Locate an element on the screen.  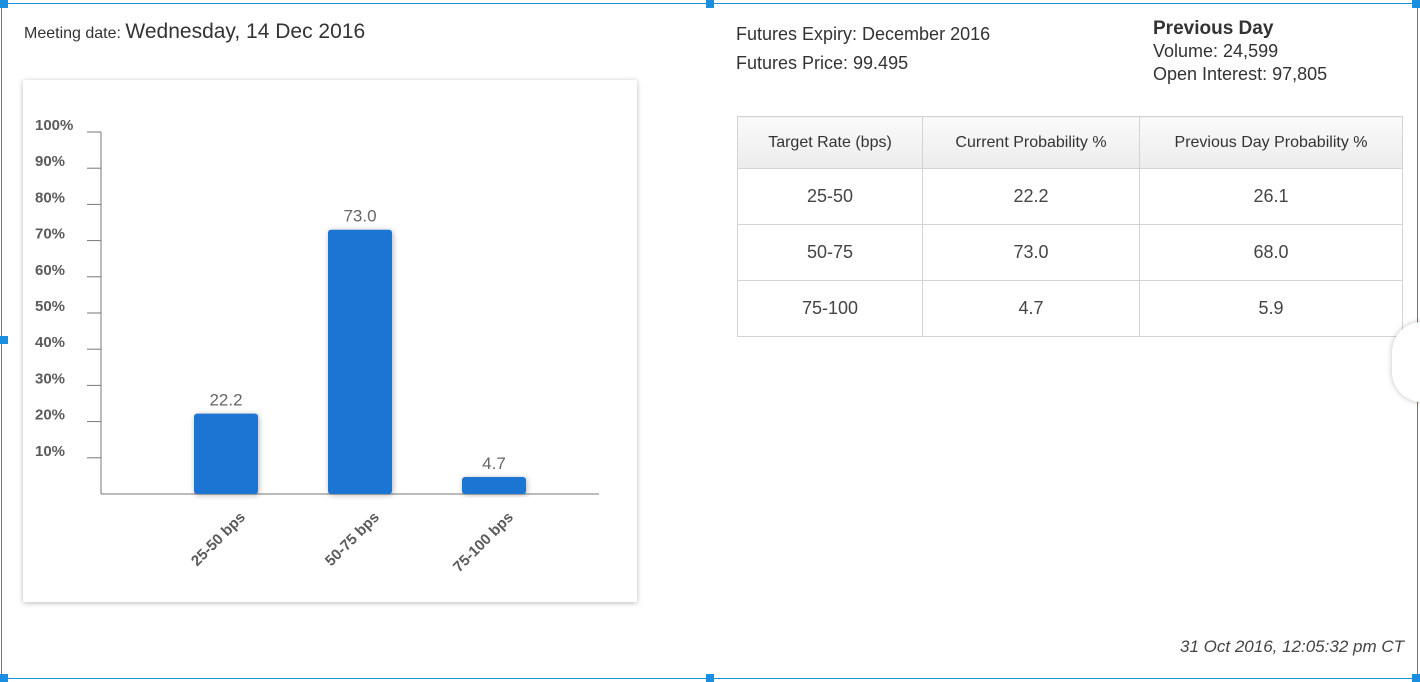
table-cell: 68.0 is located at coordinates (1271, 252).